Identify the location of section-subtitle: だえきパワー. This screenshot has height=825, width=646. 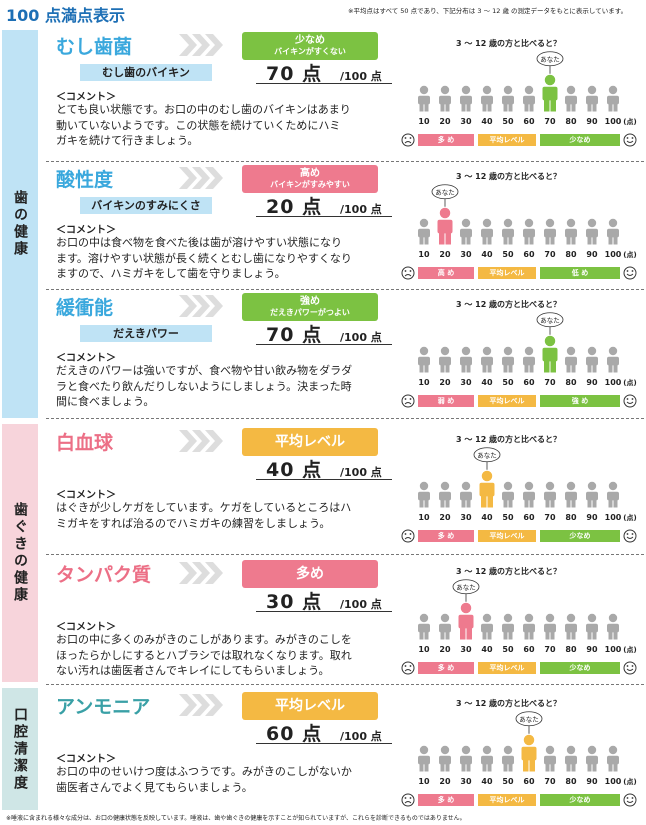
(146, 333).